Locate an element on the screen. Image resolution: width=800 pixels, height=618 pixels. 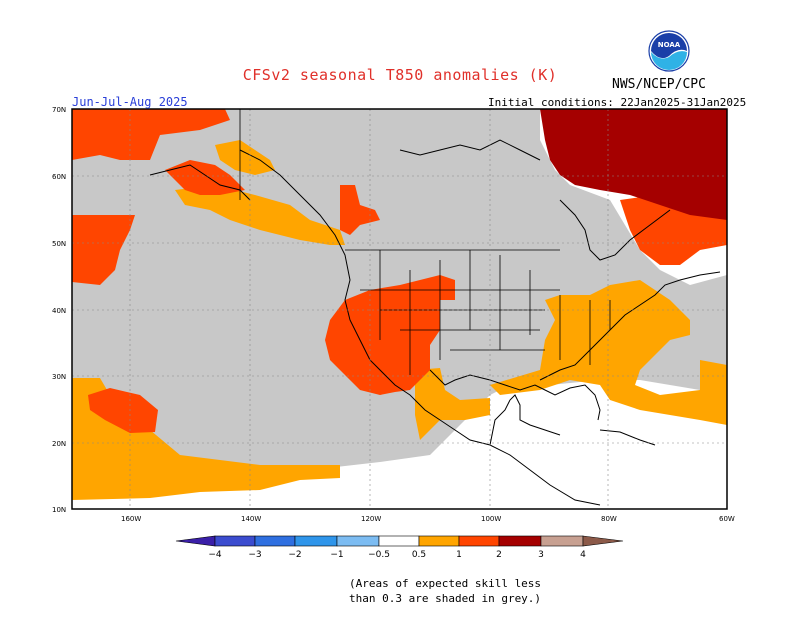
anomaly-region-north-pacific-orange is located at coordinates (260, 215).